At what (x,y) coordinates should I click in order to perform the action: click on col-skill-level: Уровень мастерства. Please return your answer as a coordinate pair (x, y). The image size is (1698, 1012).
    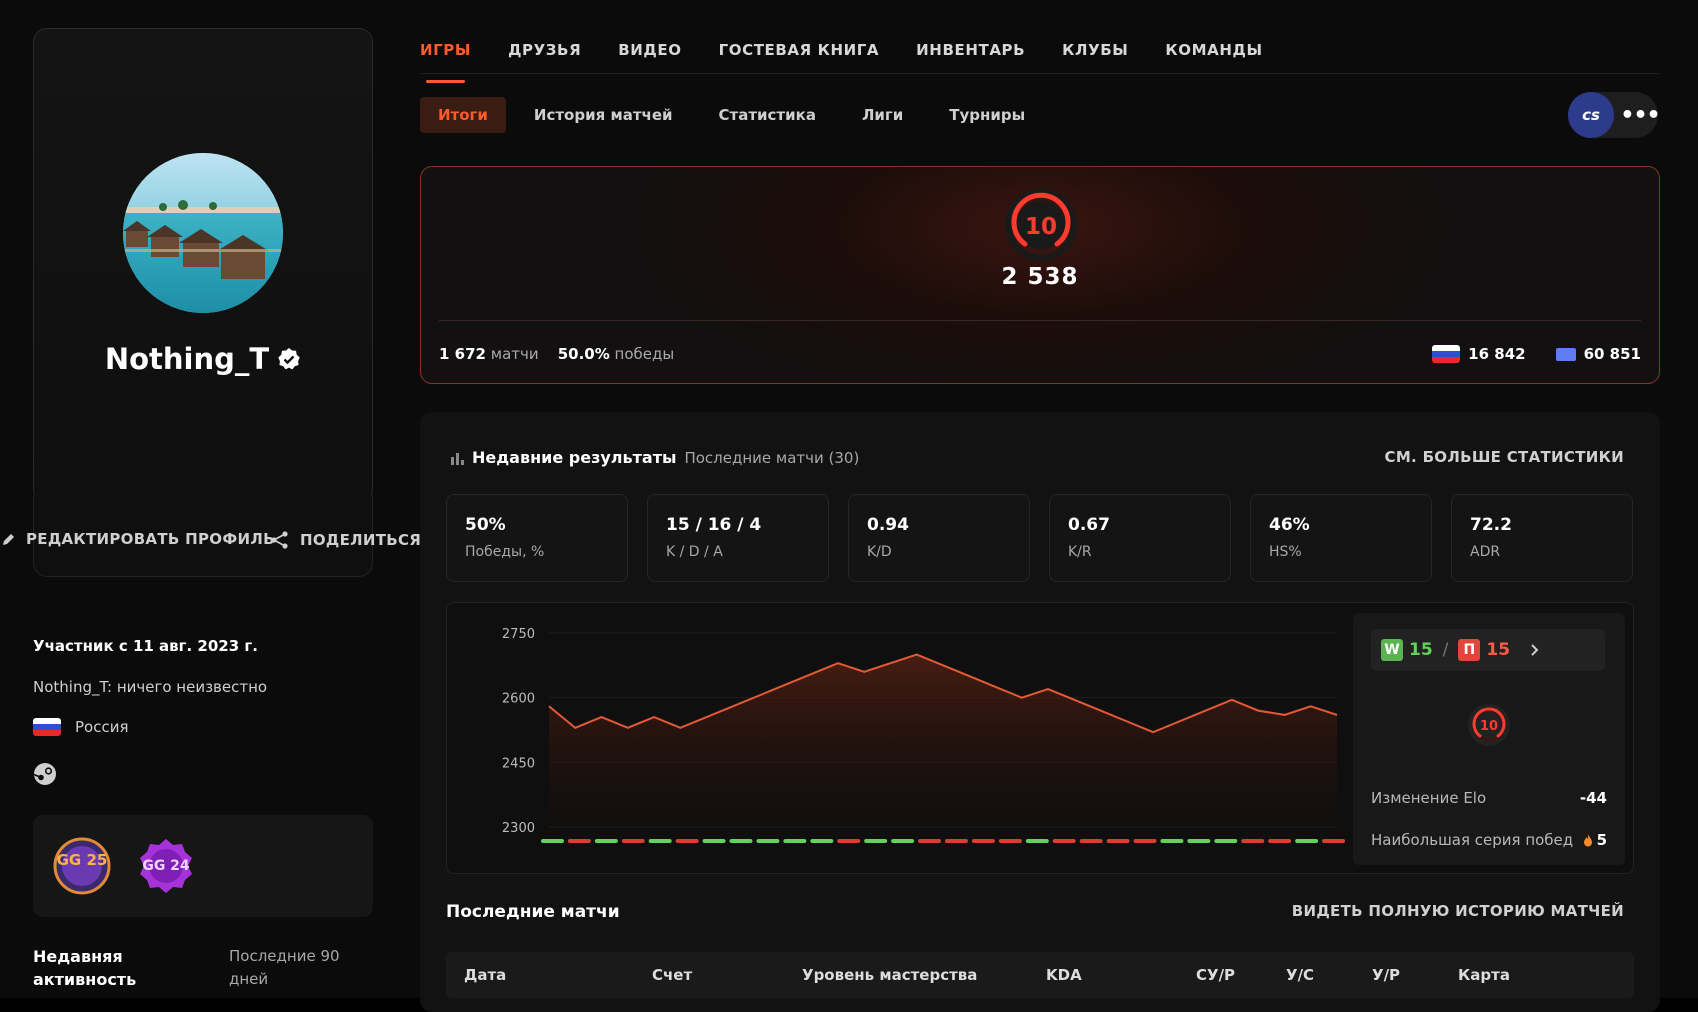
    Looking at the image, I should click on (890, 975).